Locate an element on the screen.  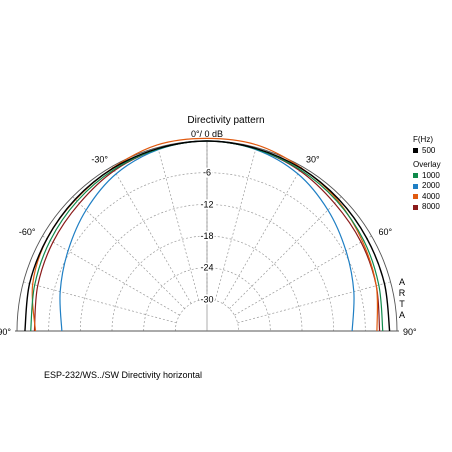
legend-label-main: 500 is located at coordinates (429, 150).